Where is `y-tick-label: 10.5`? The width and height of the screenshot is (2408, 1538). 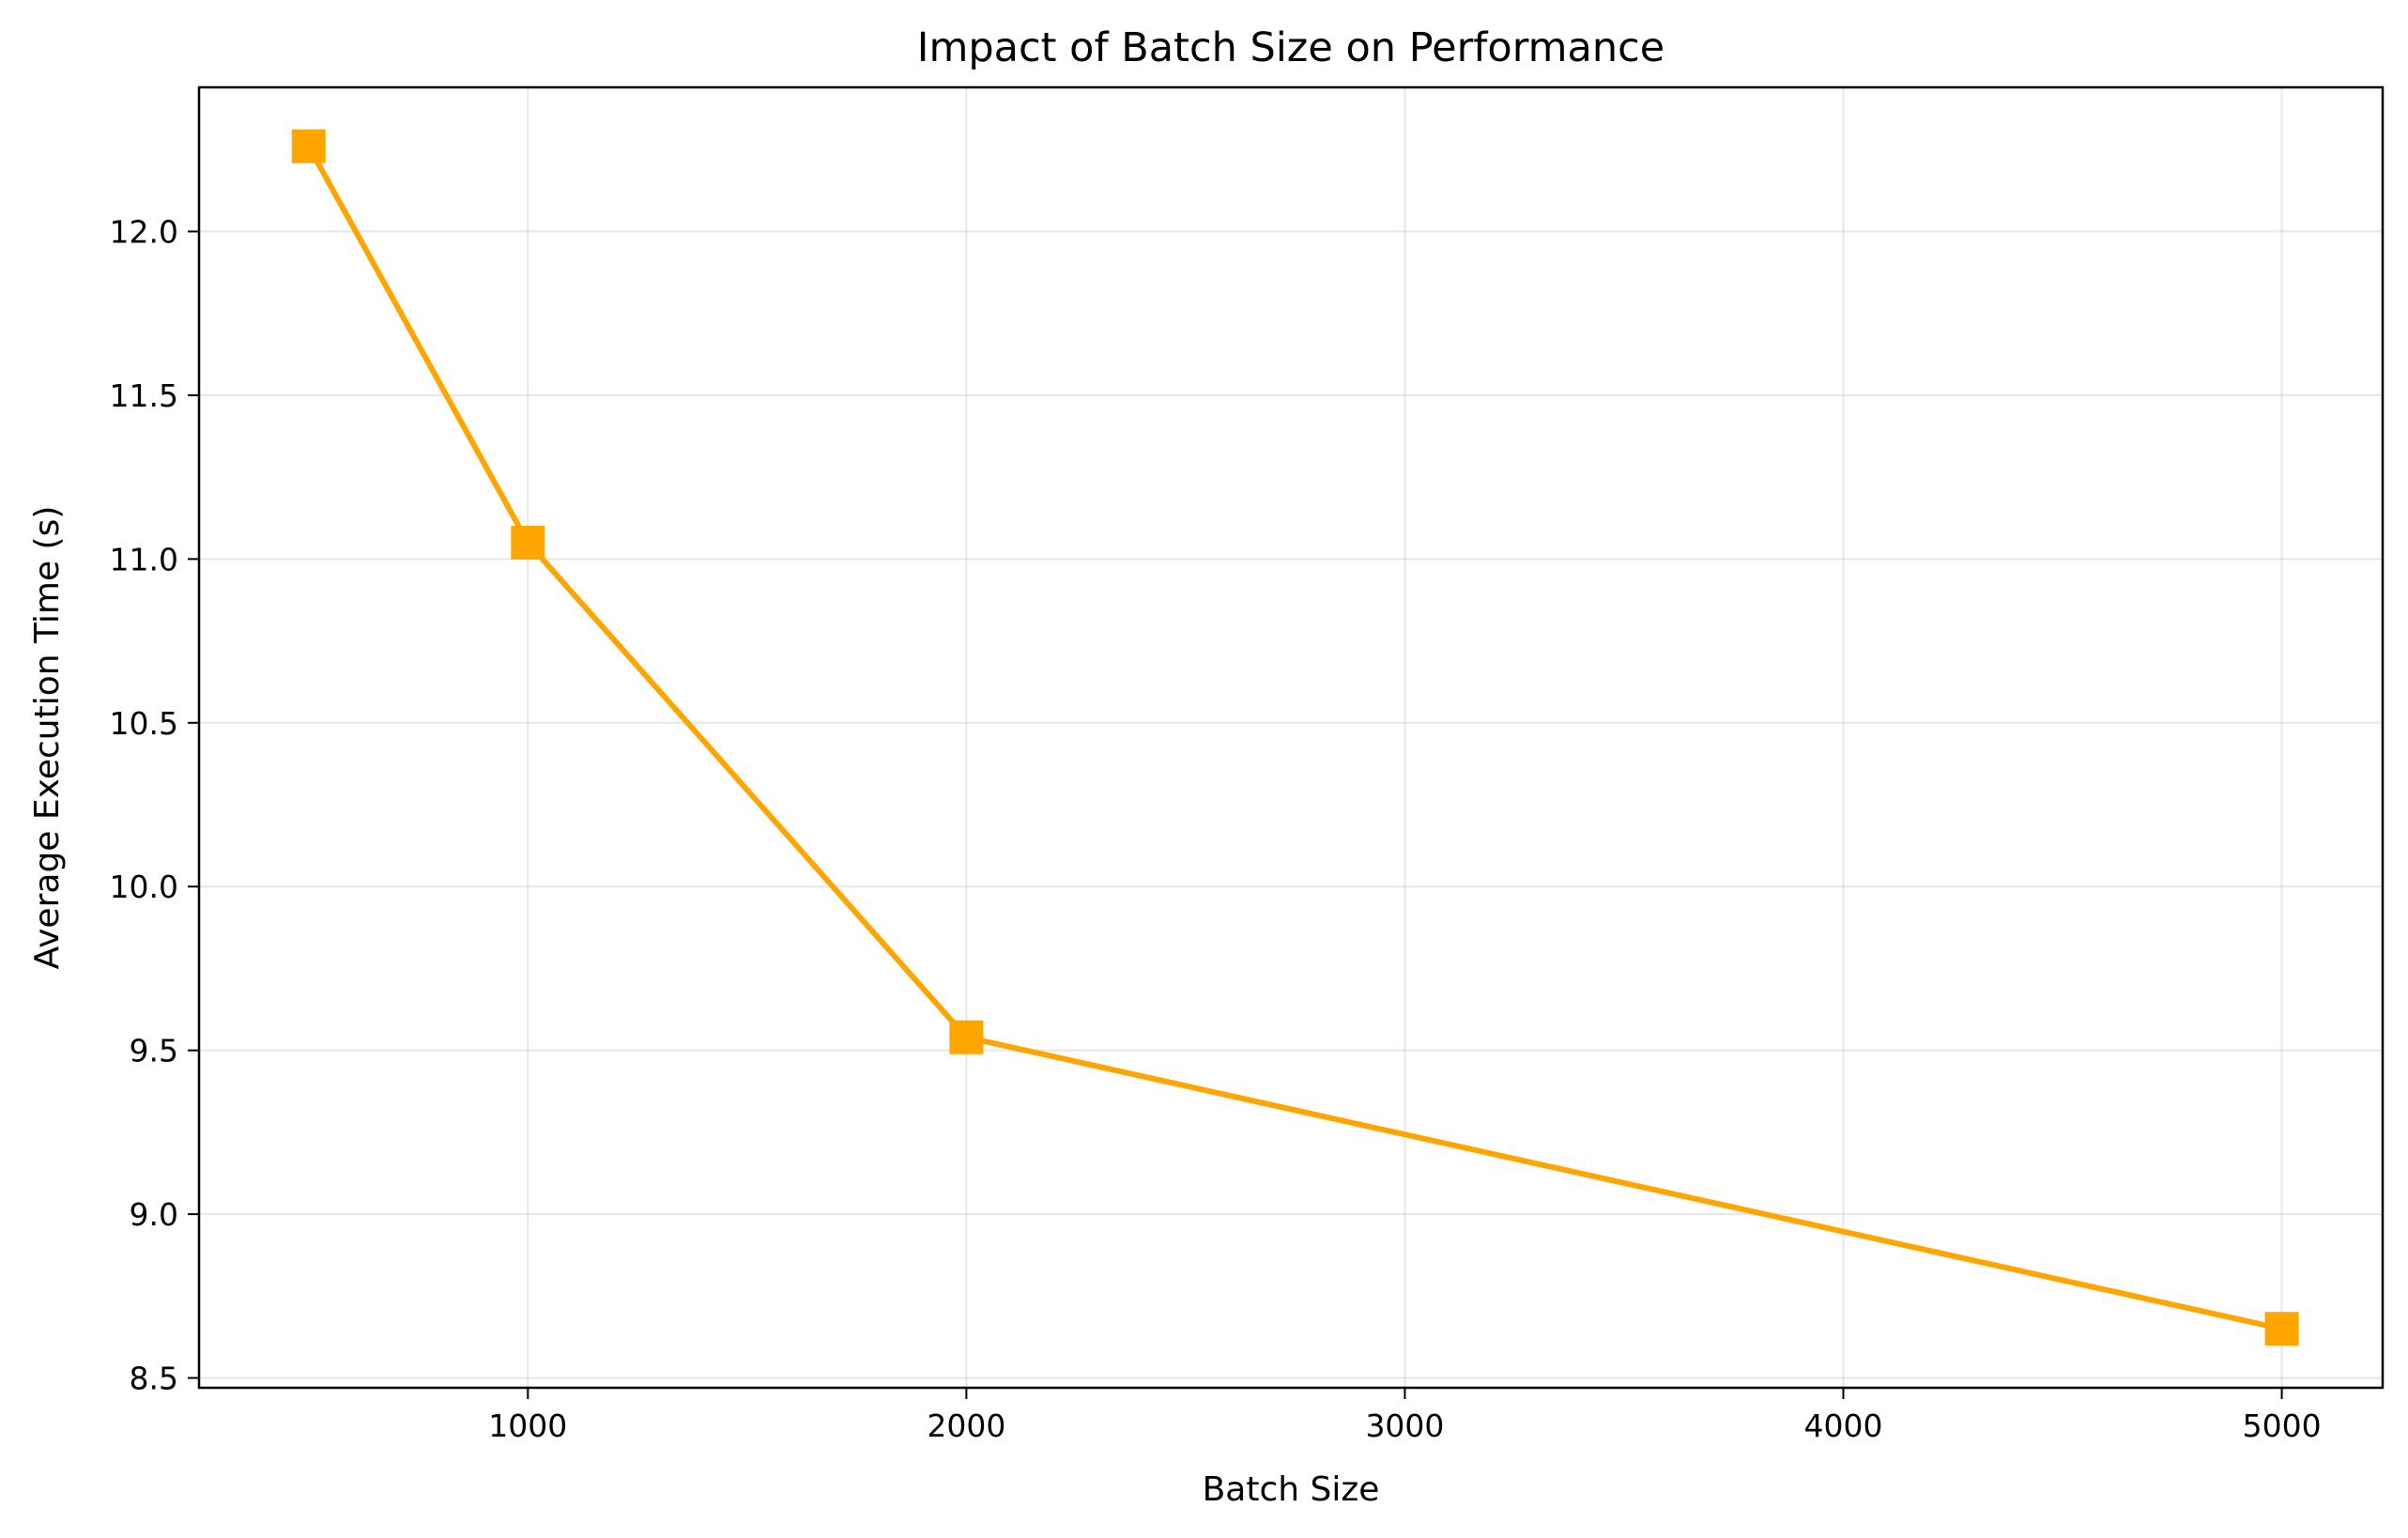 y-tick-label: 10.5 is located at coordinates (144, 723).